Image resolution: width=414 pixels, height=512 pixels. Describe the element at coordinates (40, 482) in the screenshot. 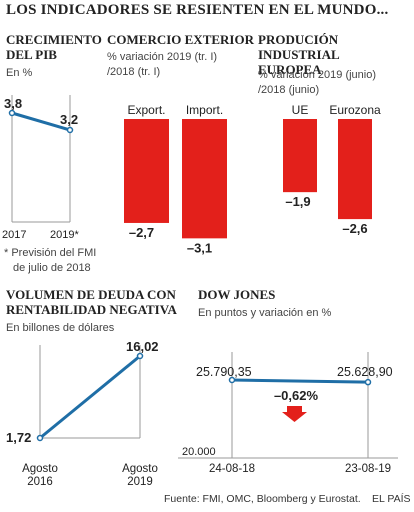

I see `deuda-x-tick: 2016` at that location.